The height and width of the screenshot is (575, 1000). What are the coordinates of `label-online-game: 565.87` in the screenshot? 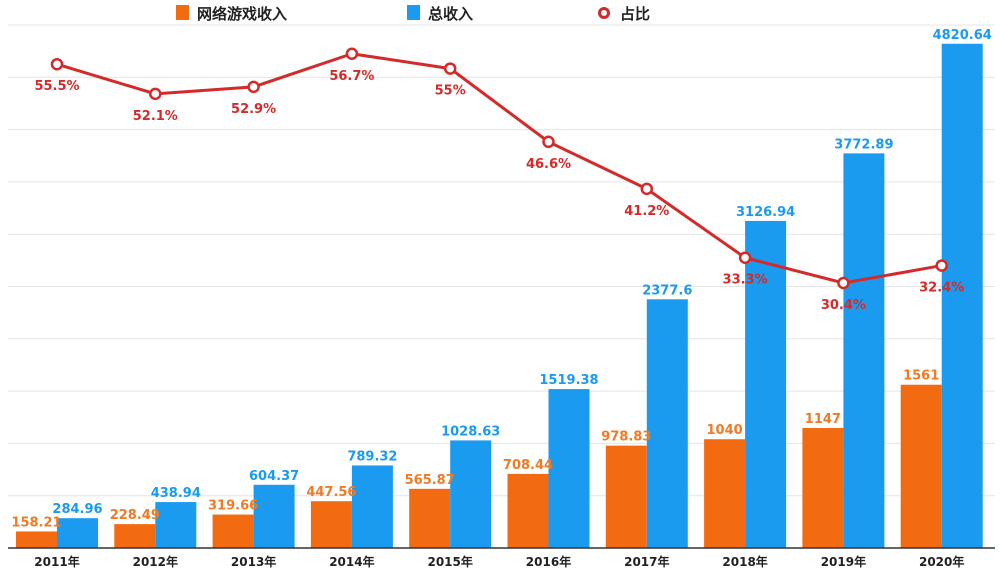 It's located at (430, 480).